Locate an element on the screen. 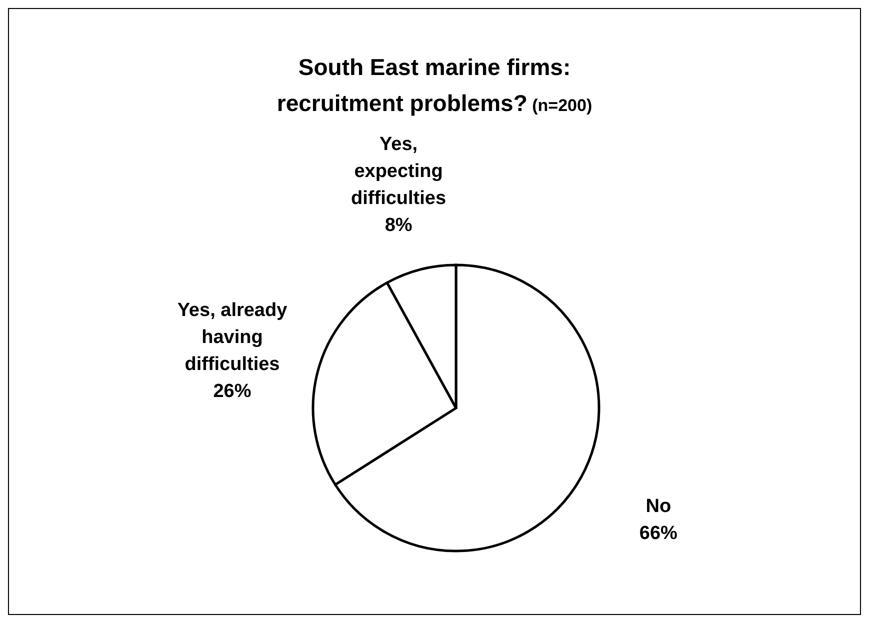 The height and width of the screenshot is (623, 869). slice-label: No is located at coordinates (659, 505).